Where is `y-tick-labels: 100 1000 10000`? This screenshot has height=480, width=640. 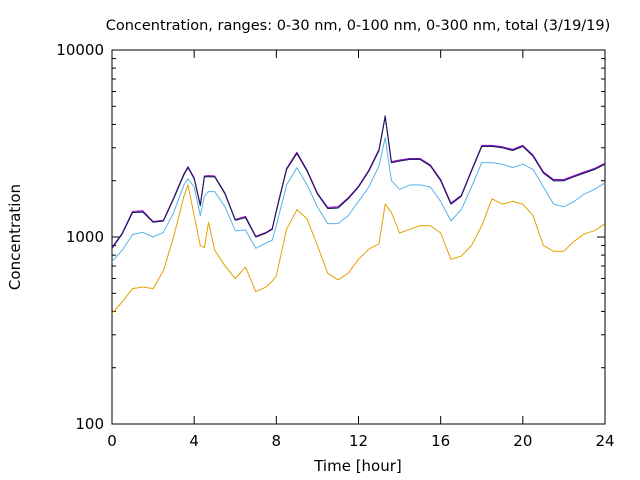
y-tick-labels: 100 1000 10000 is located at coordinates (80, 237).